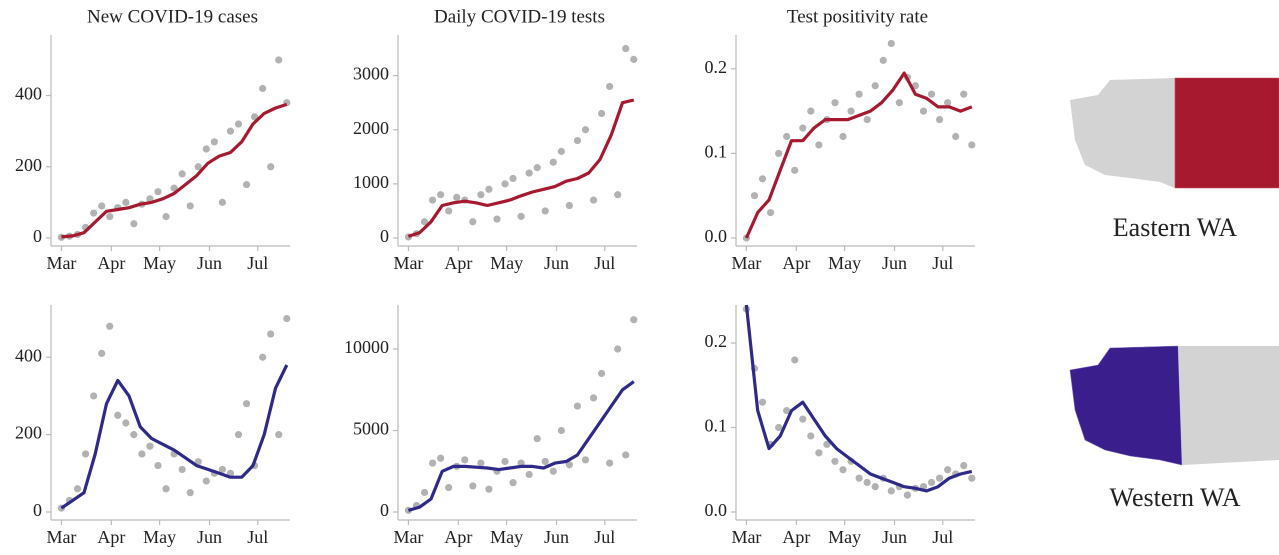 The width and height of the screenshot is (1279, 555). Describe the element at coordinates (840, 425) in the screenshot. I see `panel: 0.0 0.1 0.2 Mar Apr May Jun Jul` at that location.